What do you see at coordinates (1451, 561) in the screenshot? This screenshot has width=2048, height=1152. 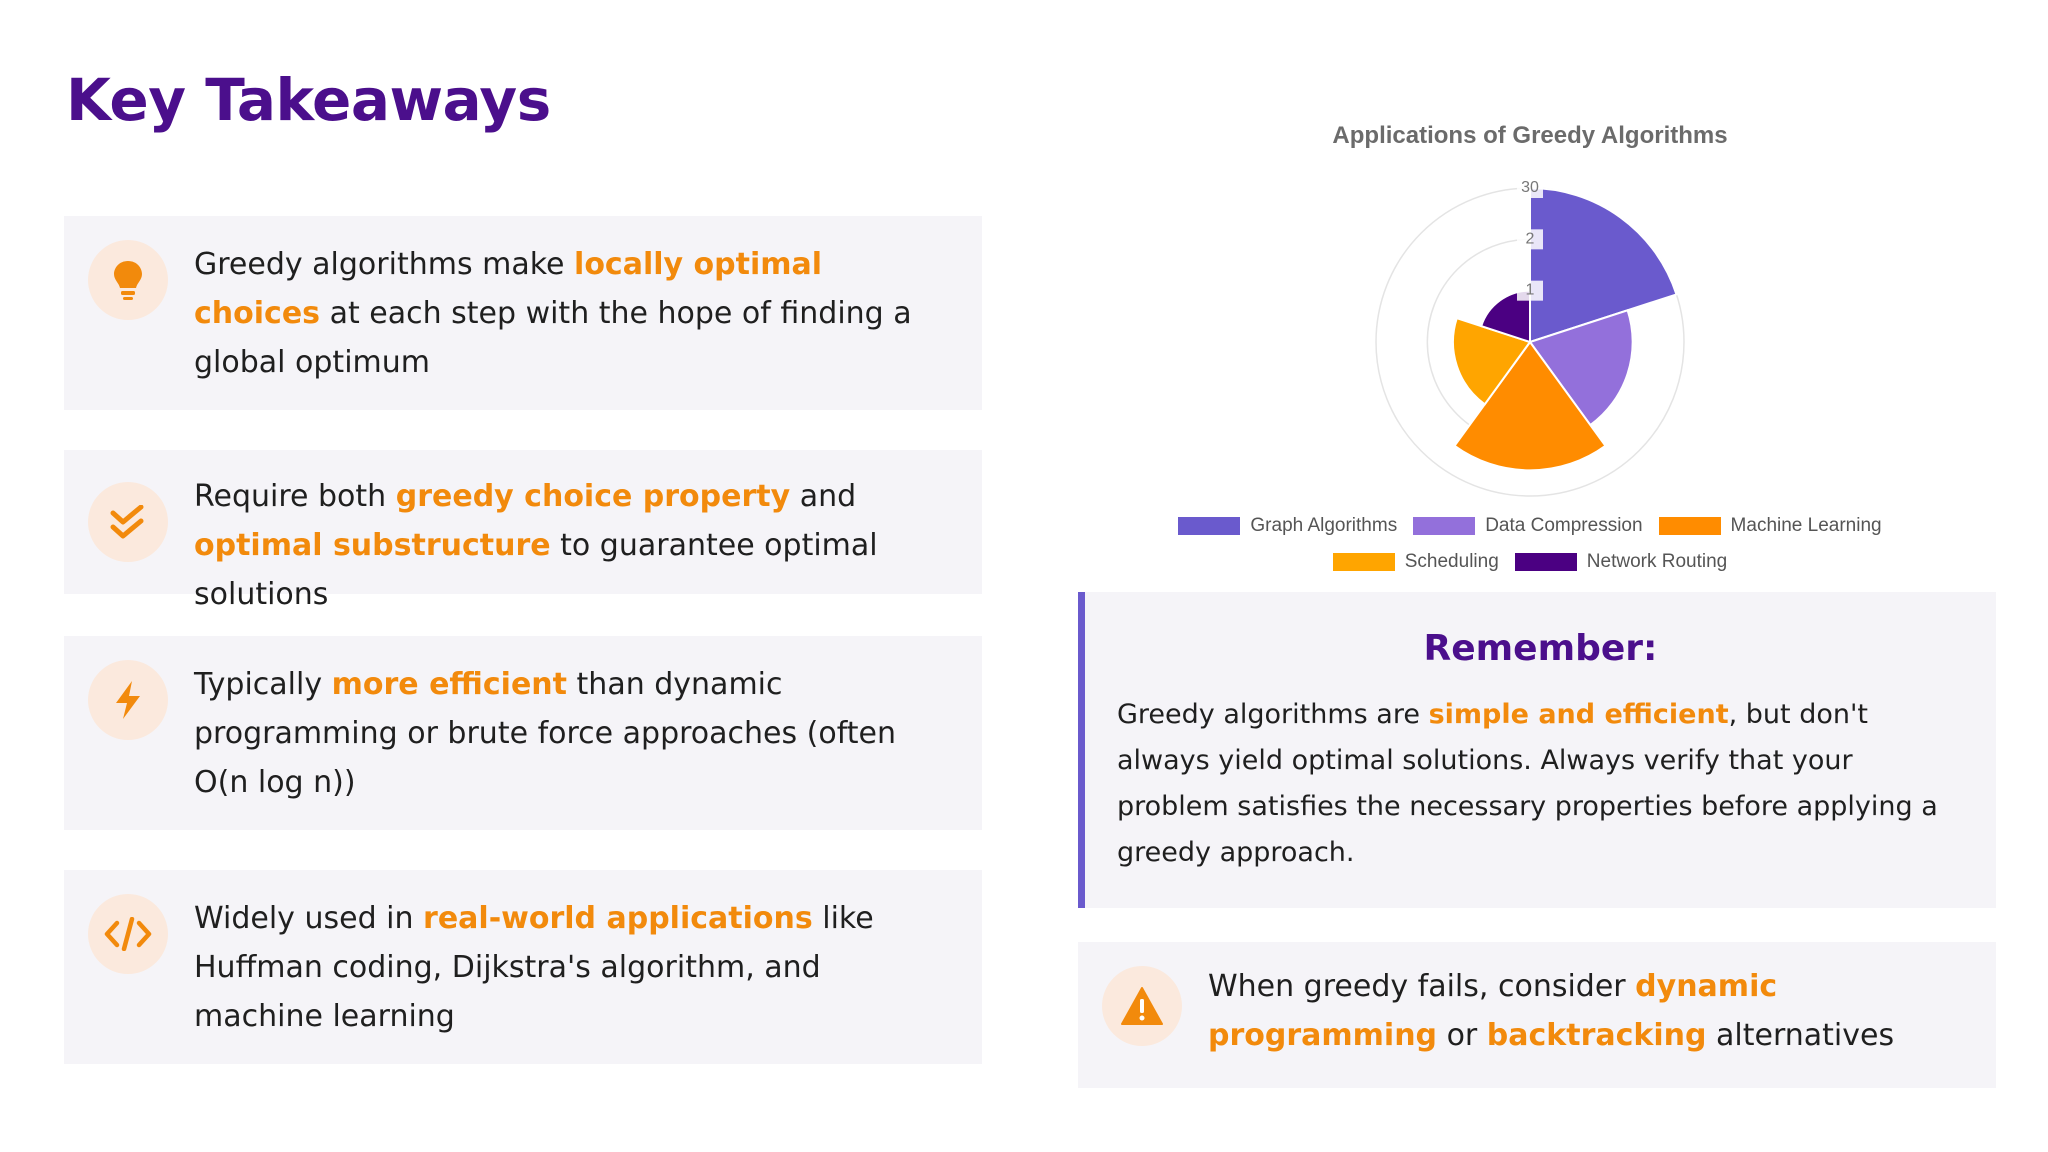 I see `legend-label: Scheduling` at bounding box center [1451, 561].